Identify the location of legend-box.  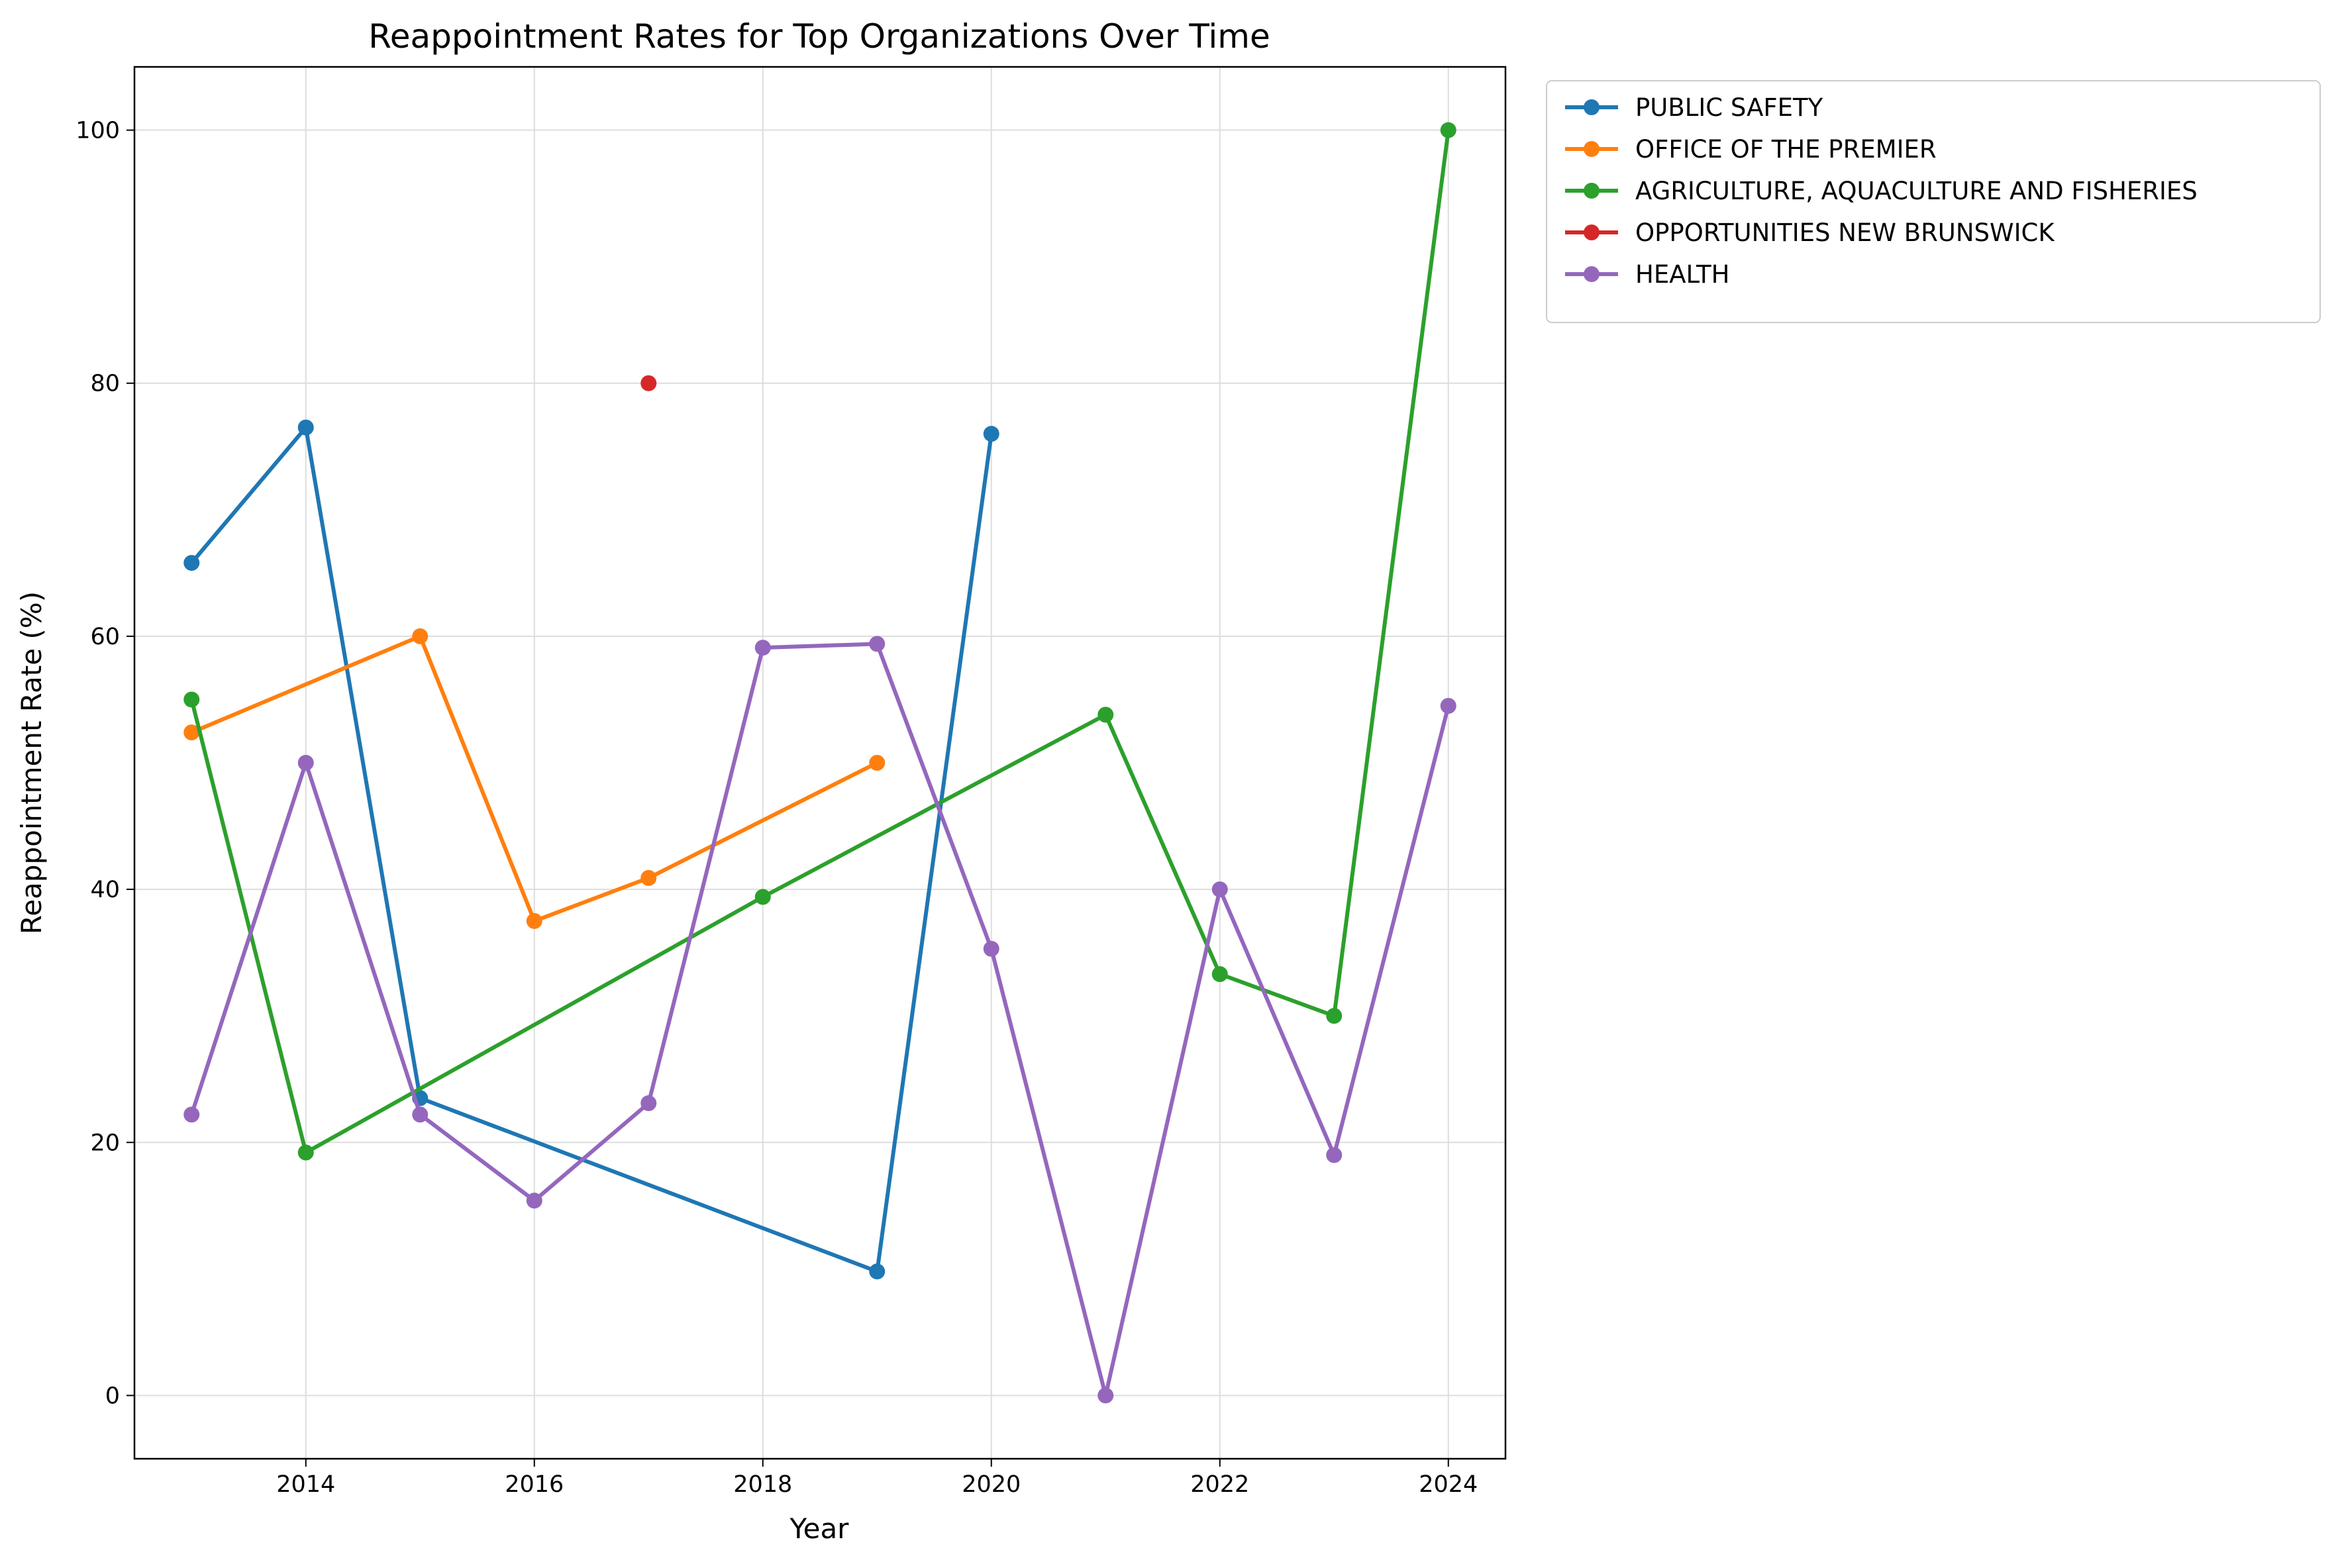
(1933, 201).